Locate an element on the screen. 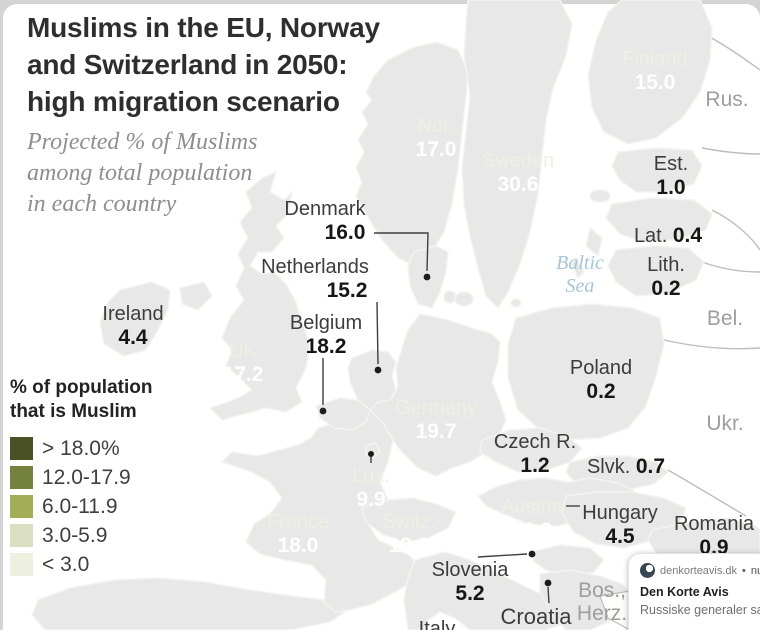 This screenshot has height=630, width=760. leader-dot-luxembourg is located at coordinates (371, 454).